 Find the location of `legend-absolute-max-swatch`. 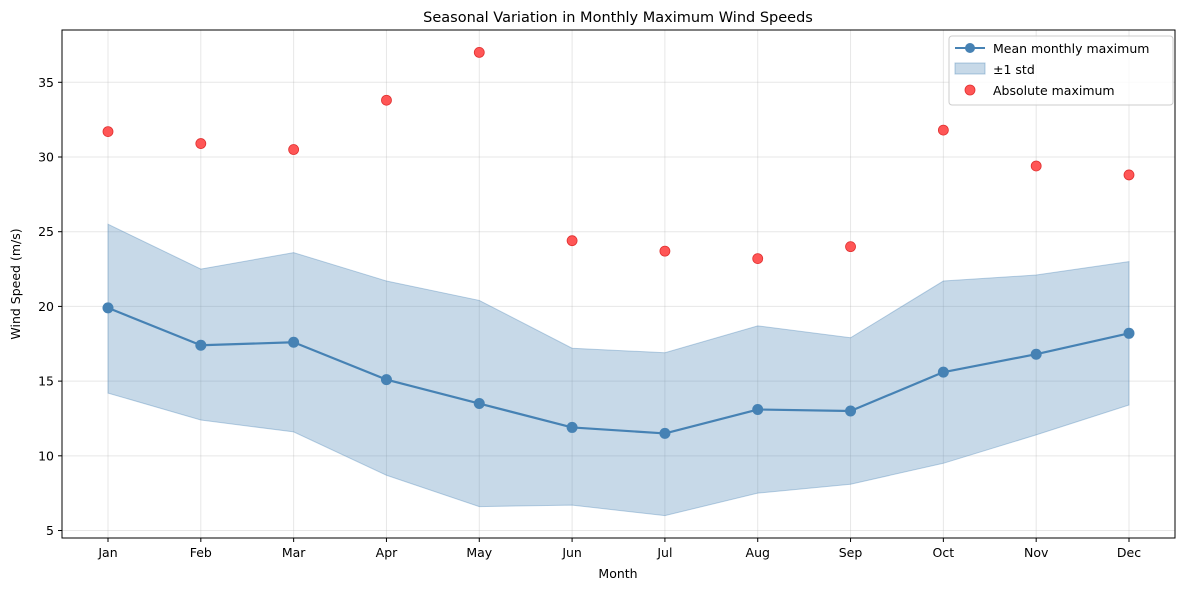

legend-absolute-max-swatch is located at coordinates (970, 90).